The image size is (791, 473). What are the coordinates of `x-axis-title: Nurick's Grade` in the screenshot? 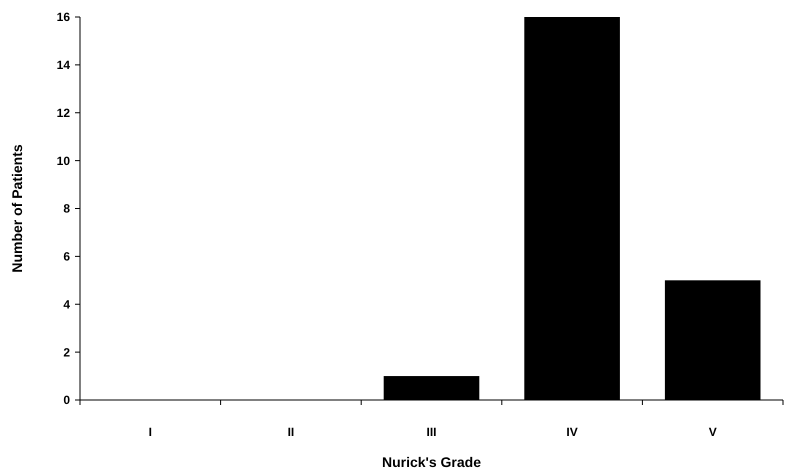 It's located at (432, 462).